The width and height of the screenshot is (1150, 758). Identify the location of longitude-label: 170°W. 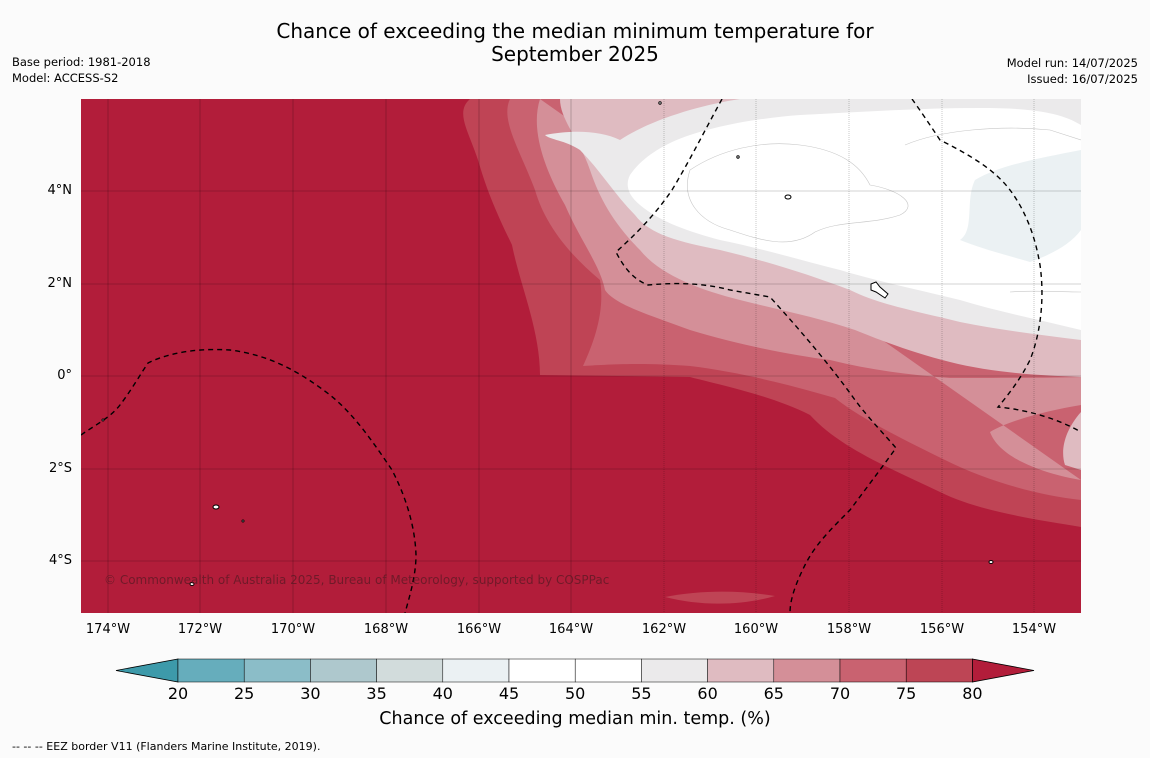
(293, 629).